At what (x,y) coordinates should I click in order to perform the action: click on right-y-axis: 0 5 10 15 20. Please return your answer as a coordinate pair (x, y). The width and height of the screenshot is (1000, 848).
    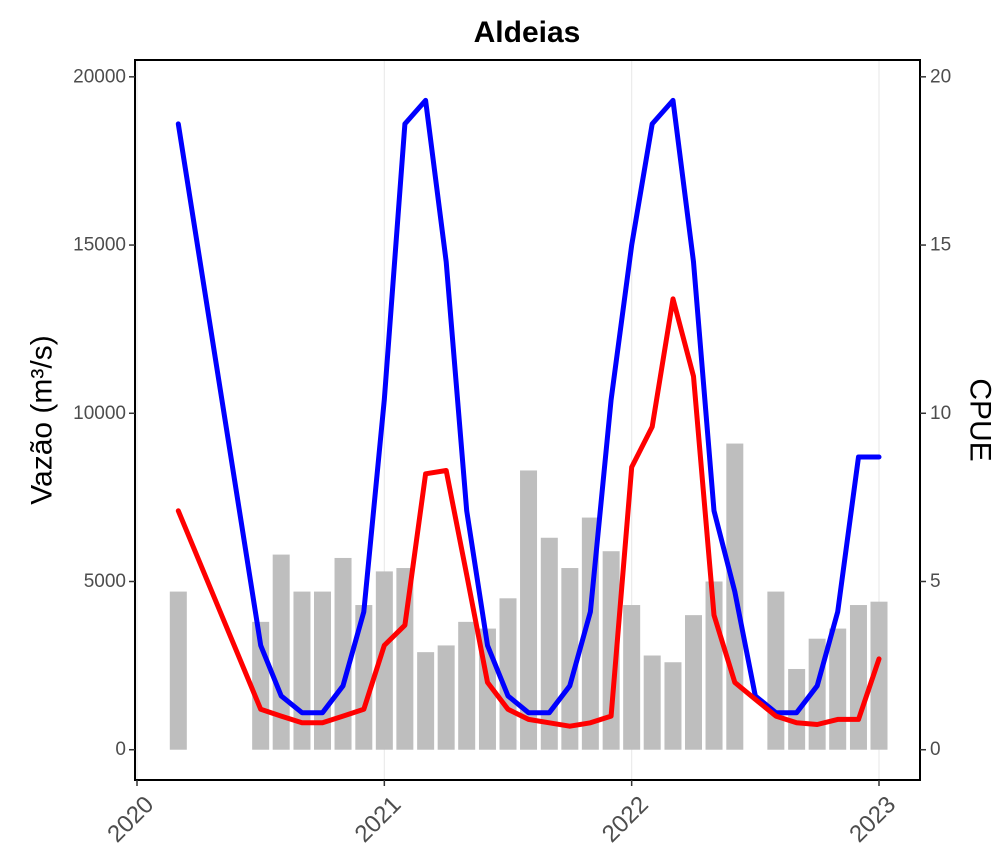
    Looking at the image, I should click on (935, 413).